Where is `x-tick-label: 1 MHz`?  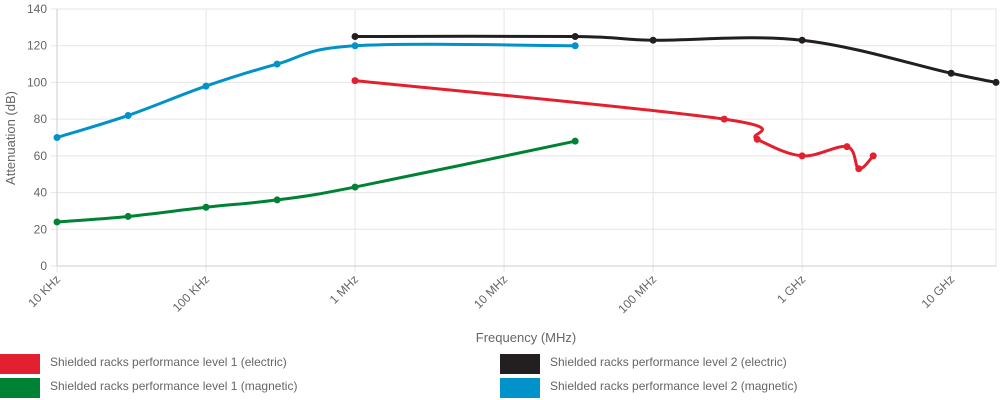
x-tick-label: 1 MHz is located at coordinates (344, 289).